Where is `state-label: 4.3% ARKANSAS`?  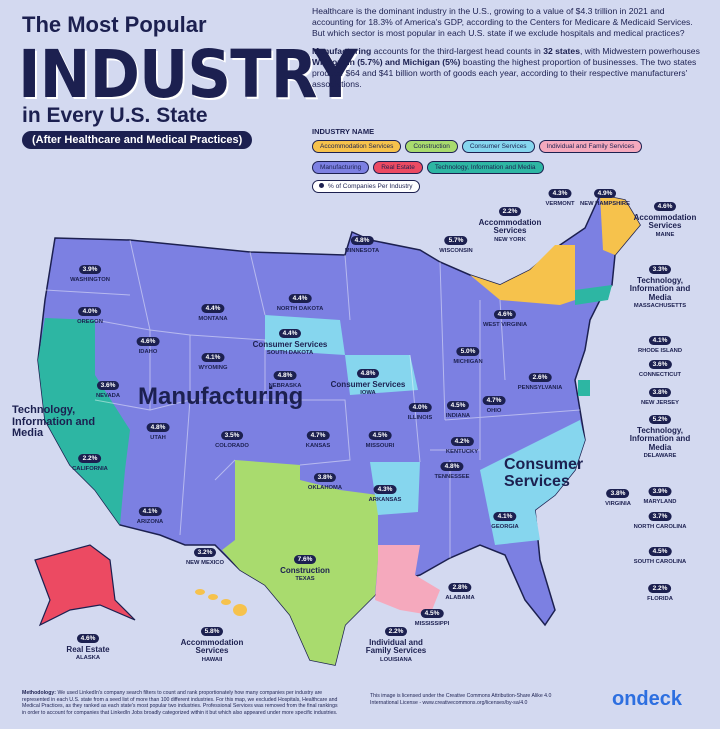 state-label: 4.3% ARKANSAS is located at coordinates (385, 490).